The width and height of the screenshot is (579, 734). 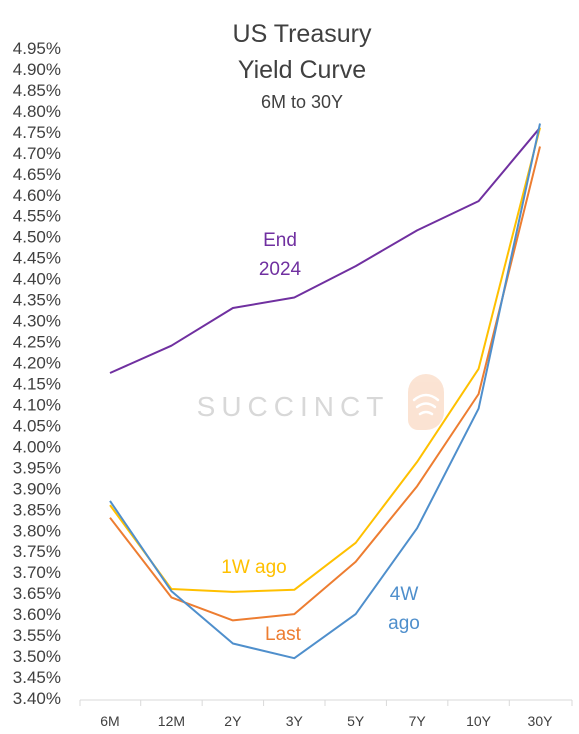 I want to click on y-tick-label: 3.75%, so click(x=37, y=551).